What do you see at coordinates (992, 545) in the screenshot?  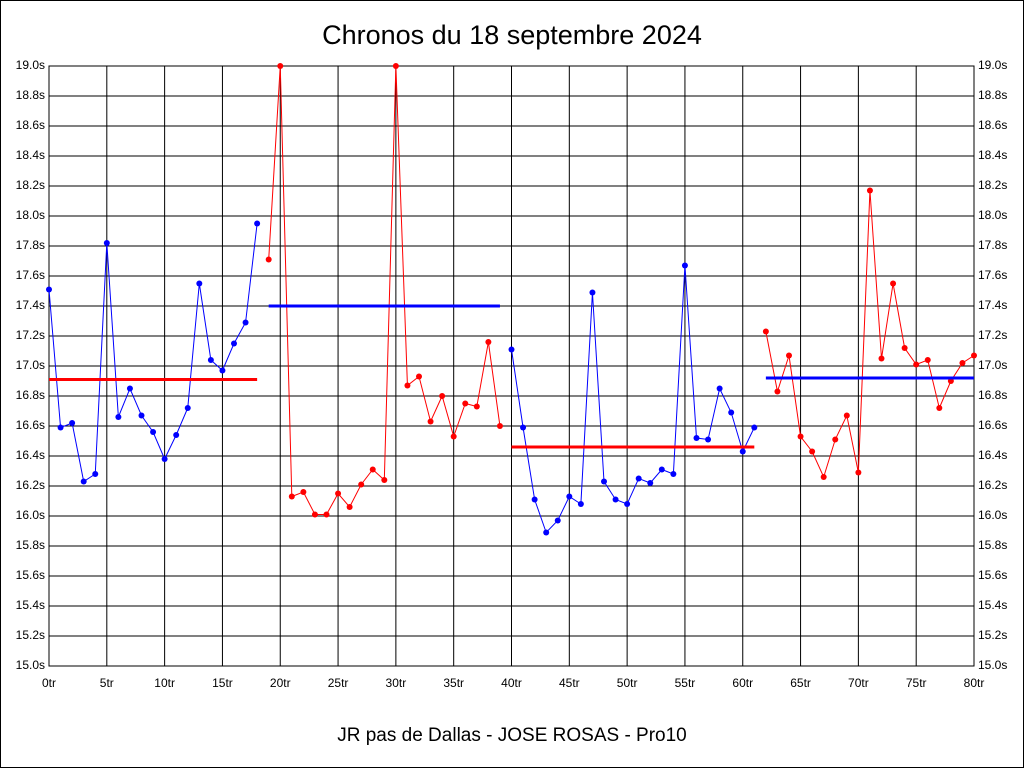 I see `y2-tick-label: 15.8s` at bounding box center [992, 545].